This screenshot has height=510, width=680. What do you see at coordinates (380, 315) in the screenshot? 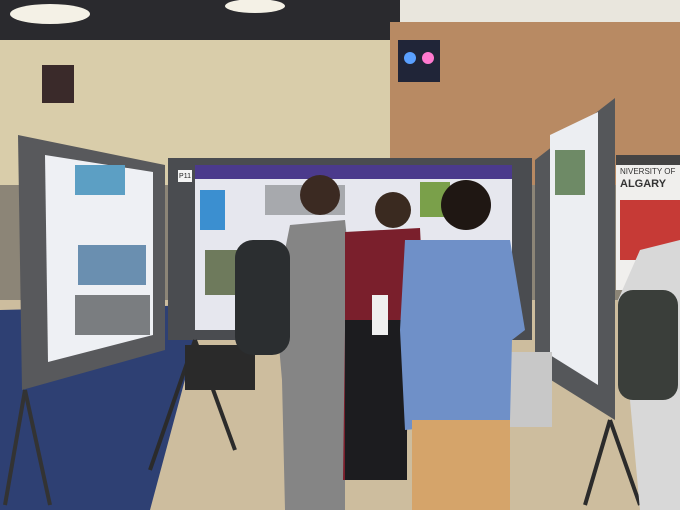
I see `badge` at bounding box center [380, 315].